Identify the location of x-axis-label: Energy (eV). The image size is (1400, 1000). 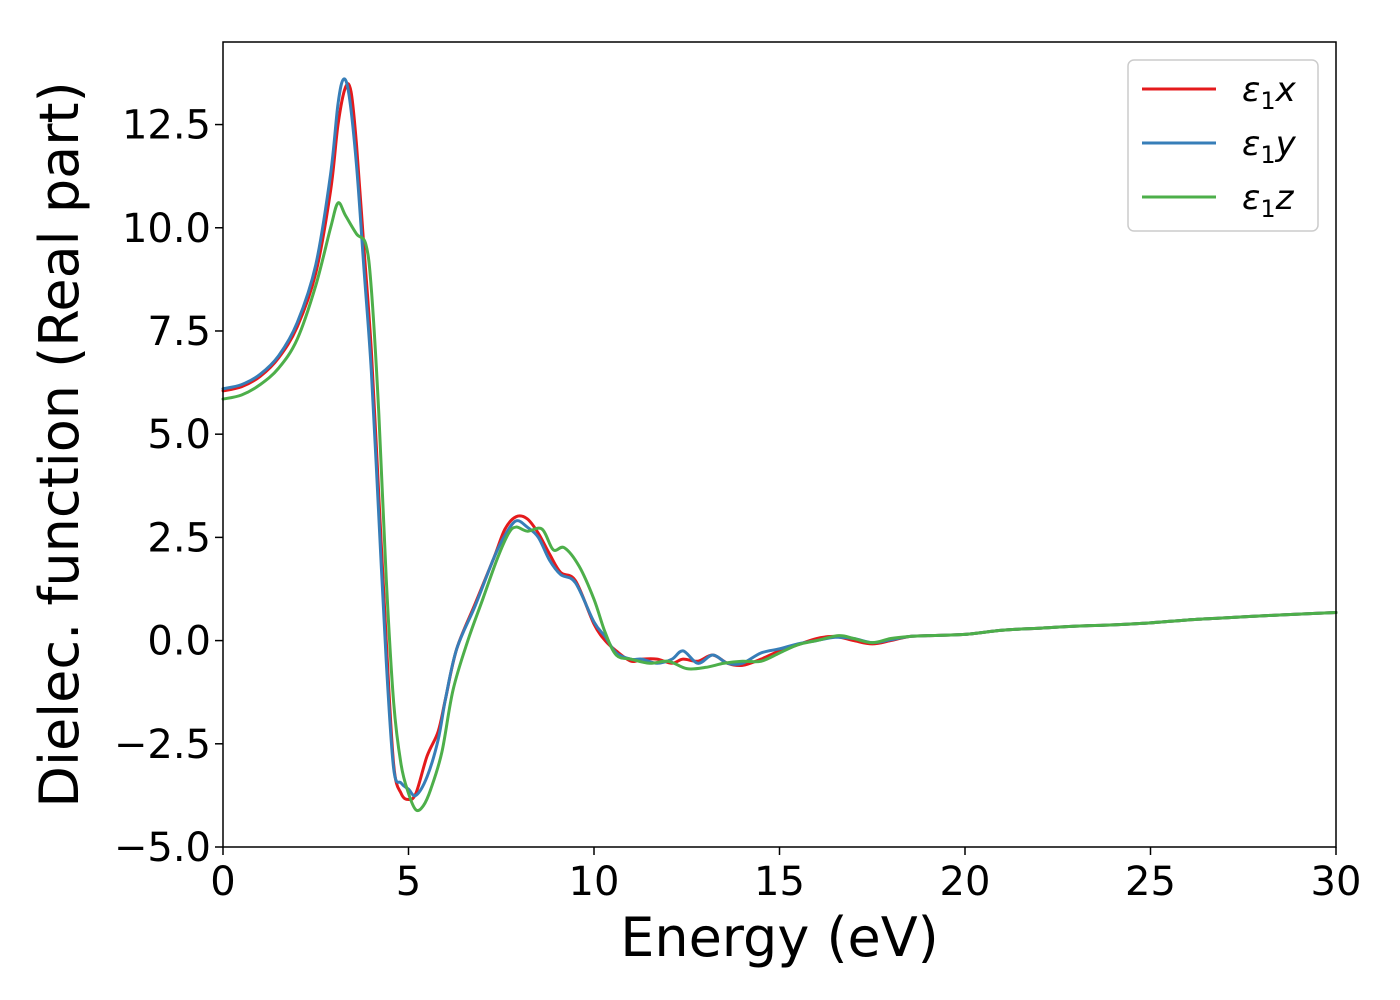
(779, 937).